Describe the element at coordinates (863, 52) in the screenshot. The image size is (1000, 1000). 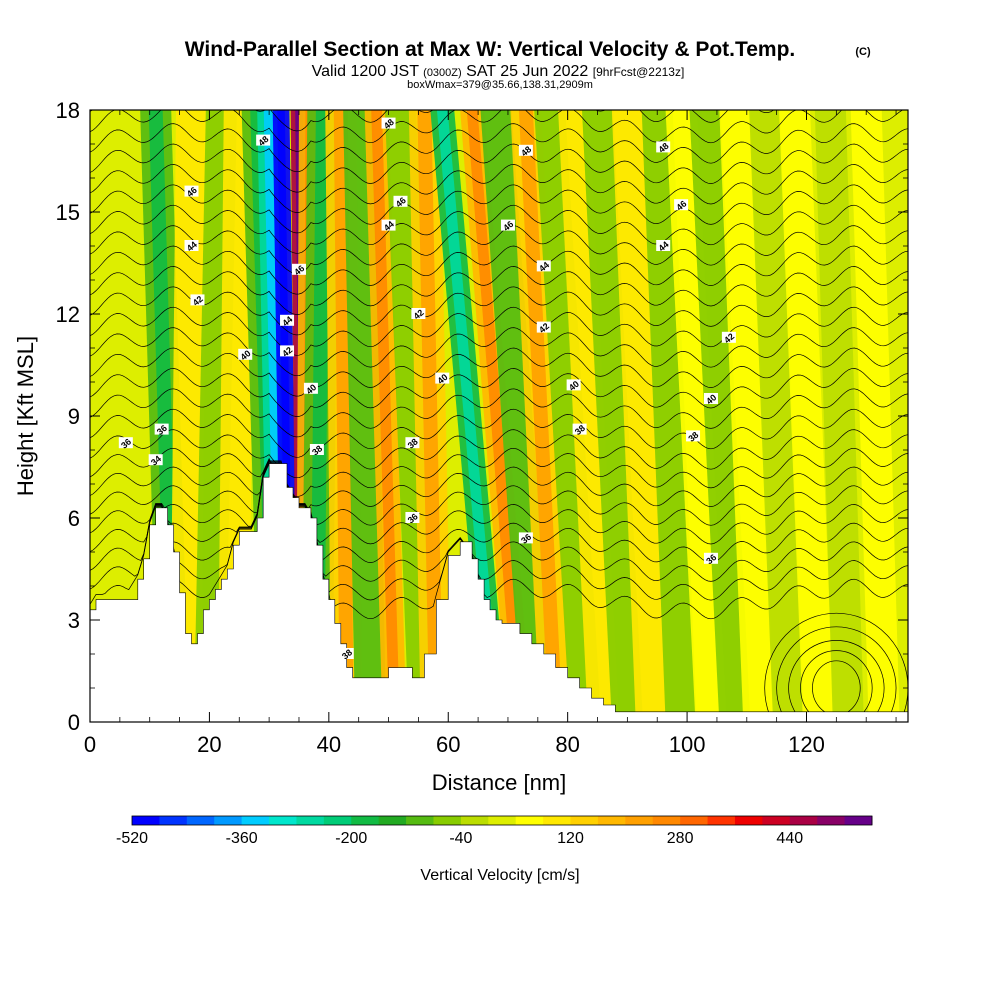
I see `copyright-mark: (C)` at that location.